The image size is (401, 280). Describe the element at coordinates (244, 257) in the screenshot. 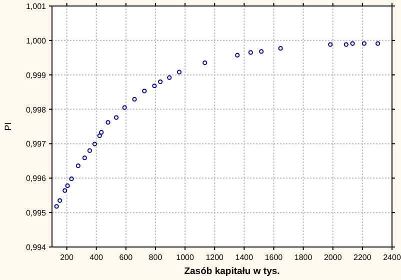

I see `x-tick-label: 1400` at that location.